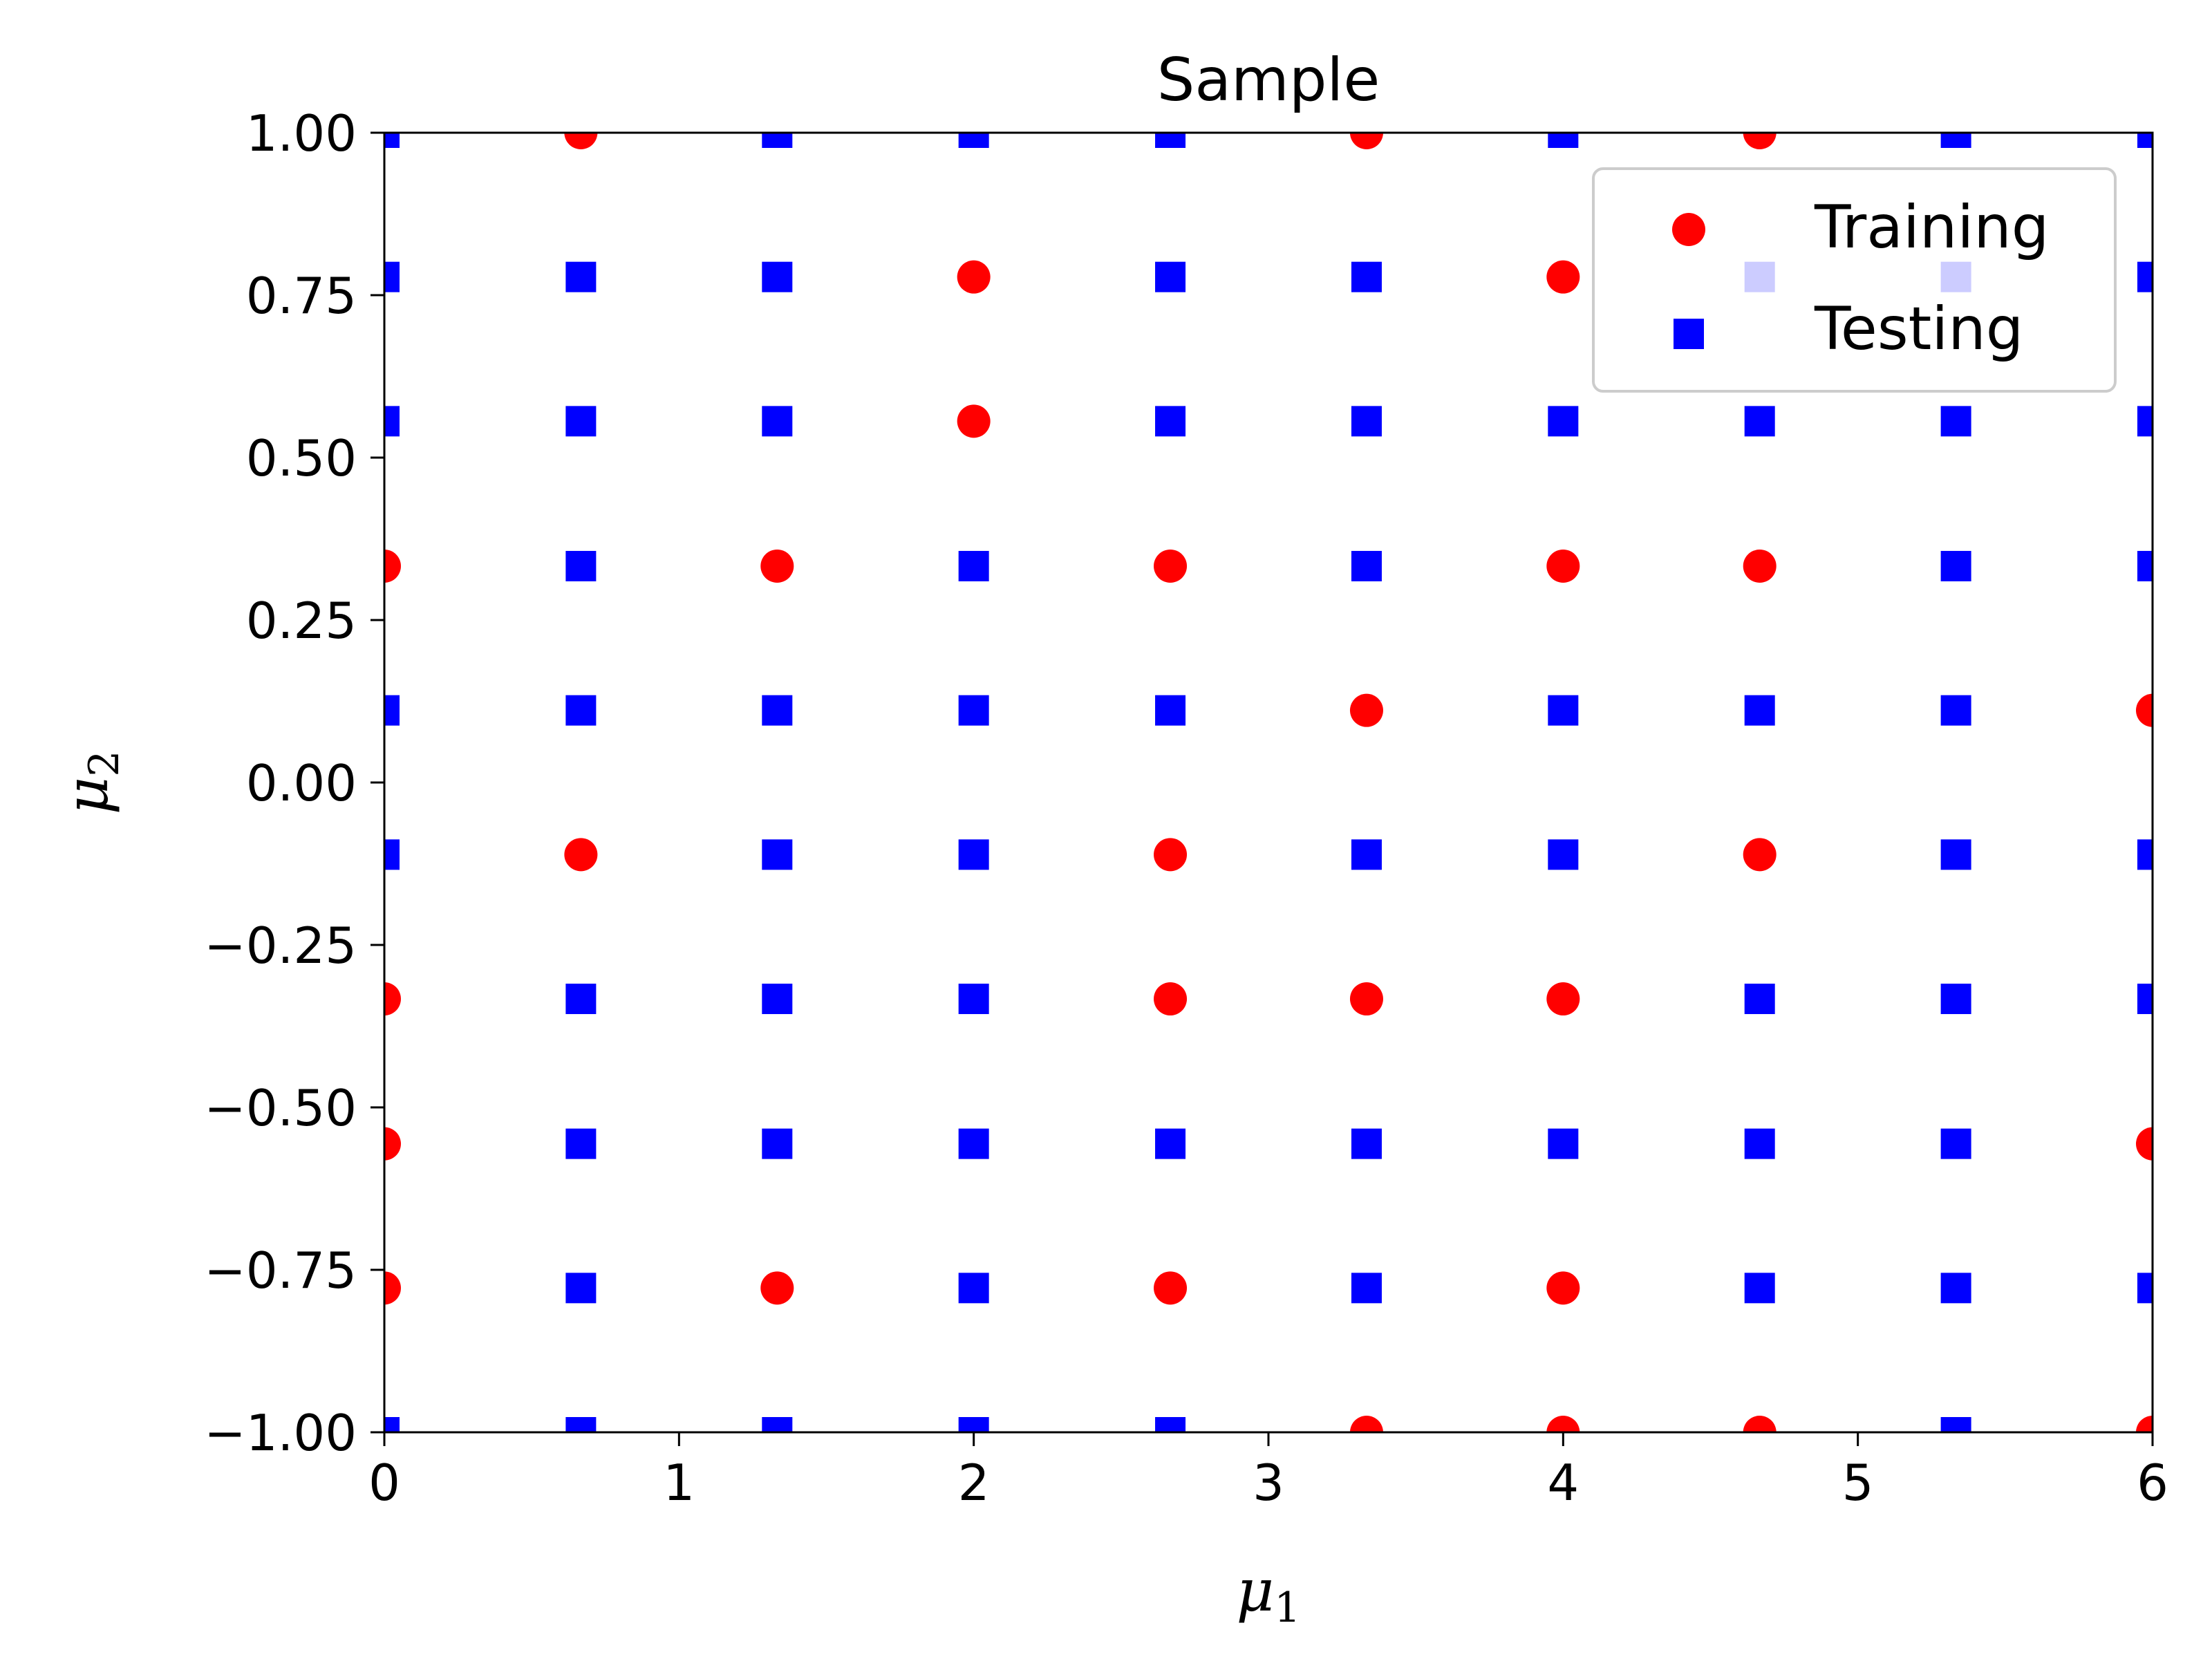 Image resolution: width=2212 pixels, height=1659 pixels. What do you see at coordinates (87, 796) in the screenshot?
I see `y-axis-label-symbol: μ` at bounding box center [87, 796].